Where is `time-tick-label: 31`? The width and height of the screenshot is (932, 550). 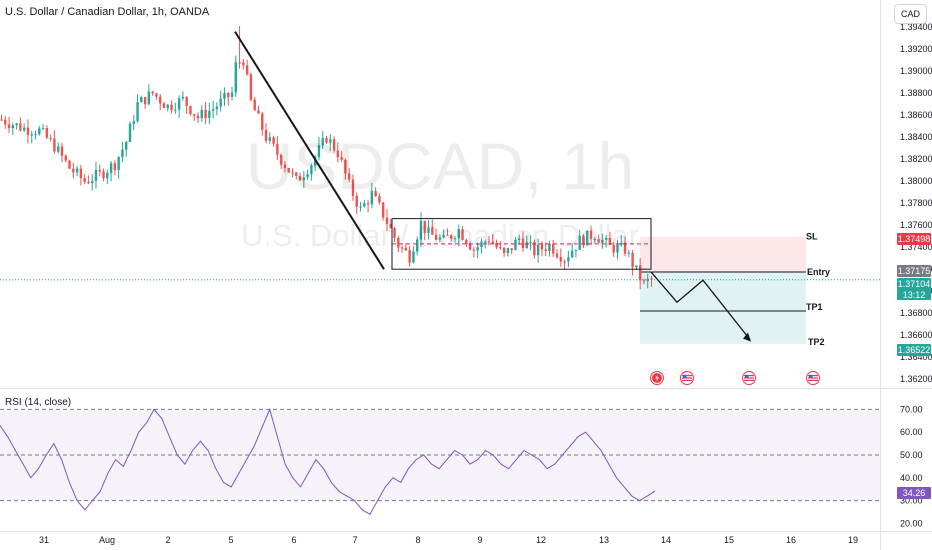 time-tick-label: 31 is located at coordinates (44, 540).